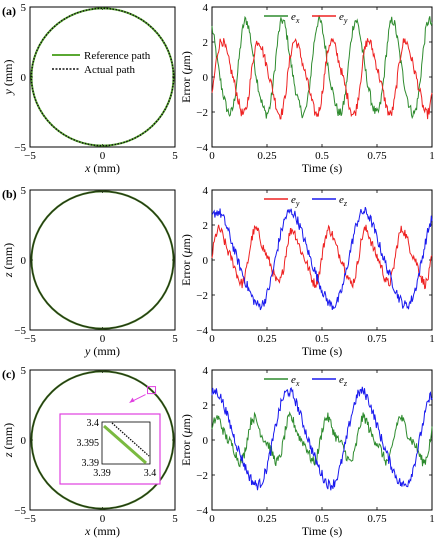  What do you see at coordinates (93, 423) in the screenshot?
I see `inset-y-tick-label: 3.4` at bounding box center [93, 423].